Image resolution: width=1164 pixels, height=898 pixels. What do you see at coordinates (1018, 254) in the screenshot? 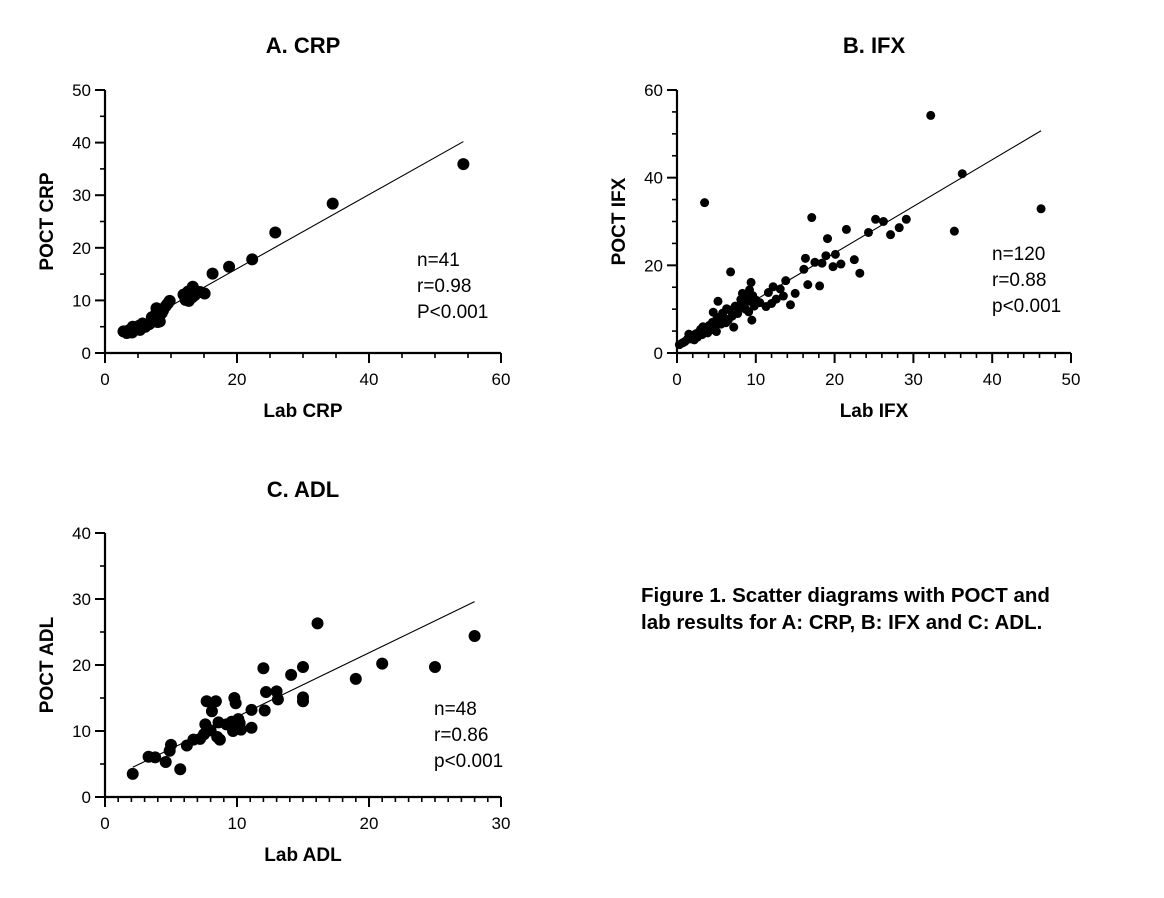
I see `stat-label: n=120` at bounding box center [1018, 254].